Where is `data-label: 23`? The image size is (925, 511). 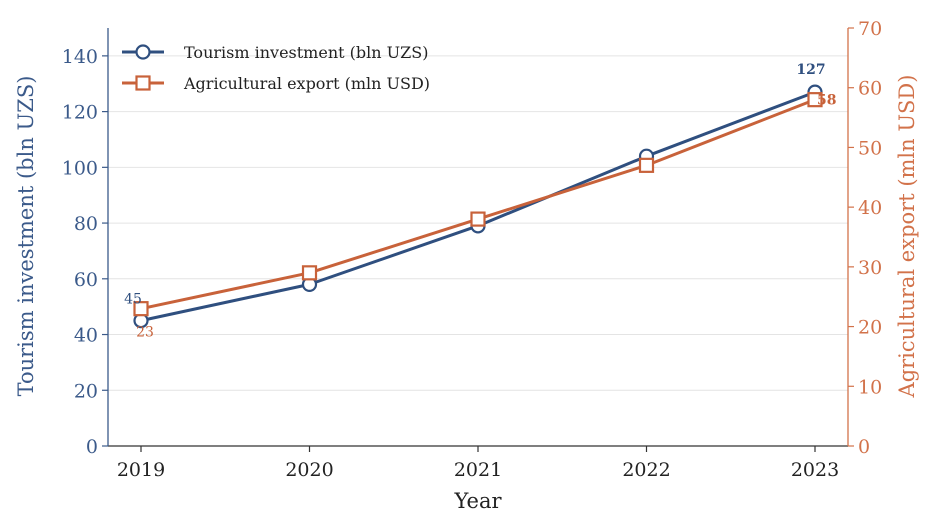 data-label: 23 is located at coordinates (145, 333).